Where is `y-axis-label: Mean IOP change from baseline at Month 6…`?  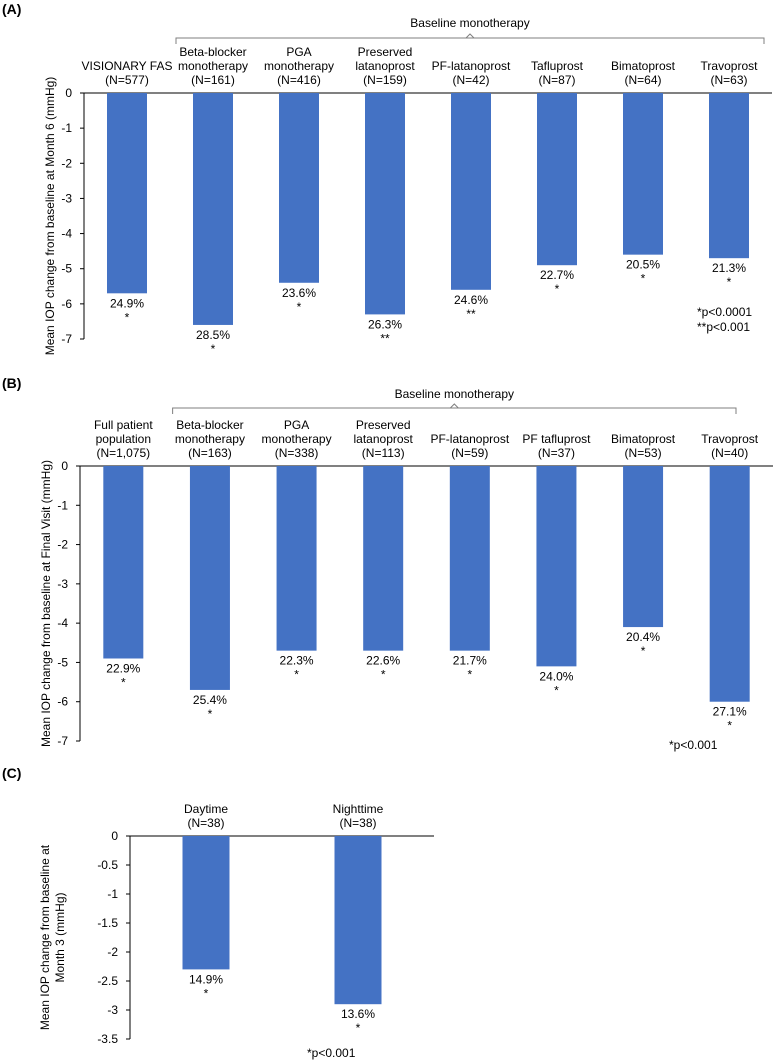
y-axis-label: Mean IOP change from baseline at Month 6… is located at coordinates (50, 216).